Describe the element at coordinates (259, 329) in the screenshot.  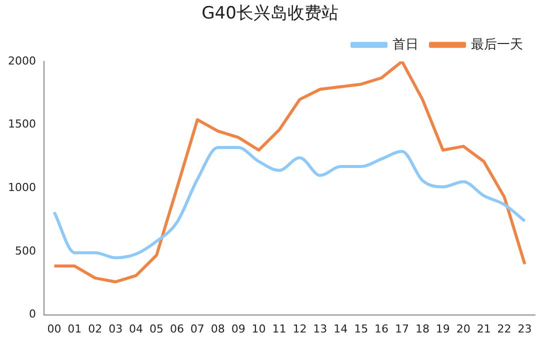
I see `x-tick-label: 10` at that location.